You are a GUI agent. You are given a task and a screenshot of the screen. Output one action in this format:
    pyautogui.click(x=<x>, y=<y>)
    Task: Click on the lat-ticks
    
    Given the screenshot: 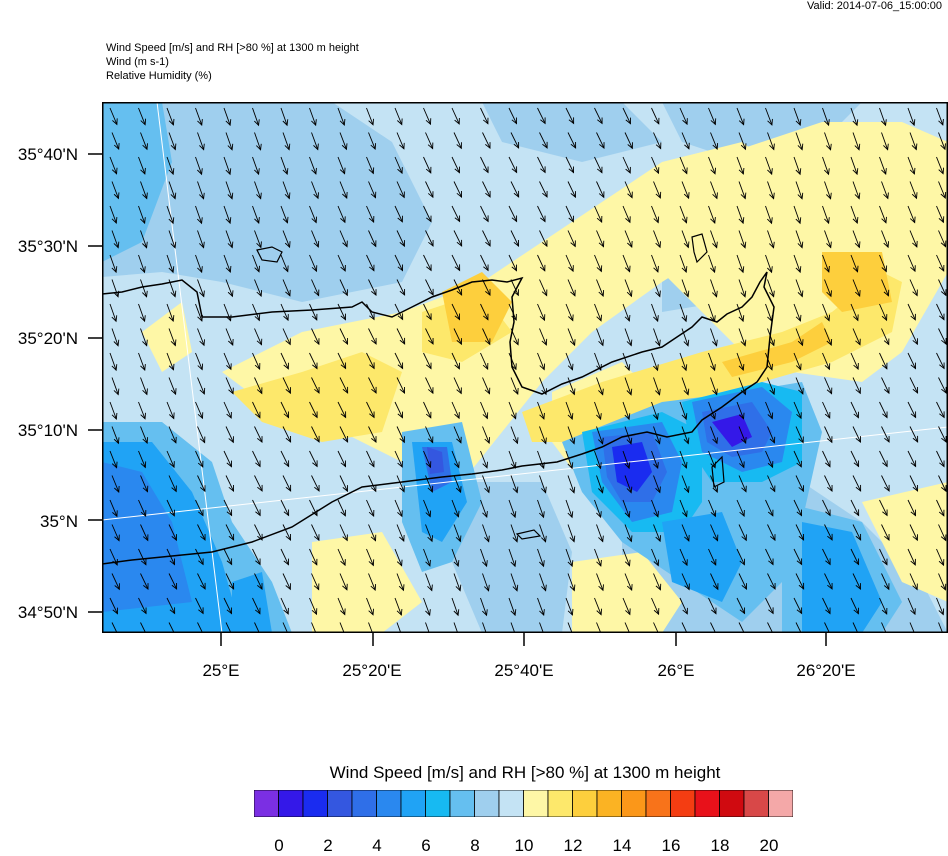 What is the action you would take?
    pyautogui.click(x=96, y=370)
    